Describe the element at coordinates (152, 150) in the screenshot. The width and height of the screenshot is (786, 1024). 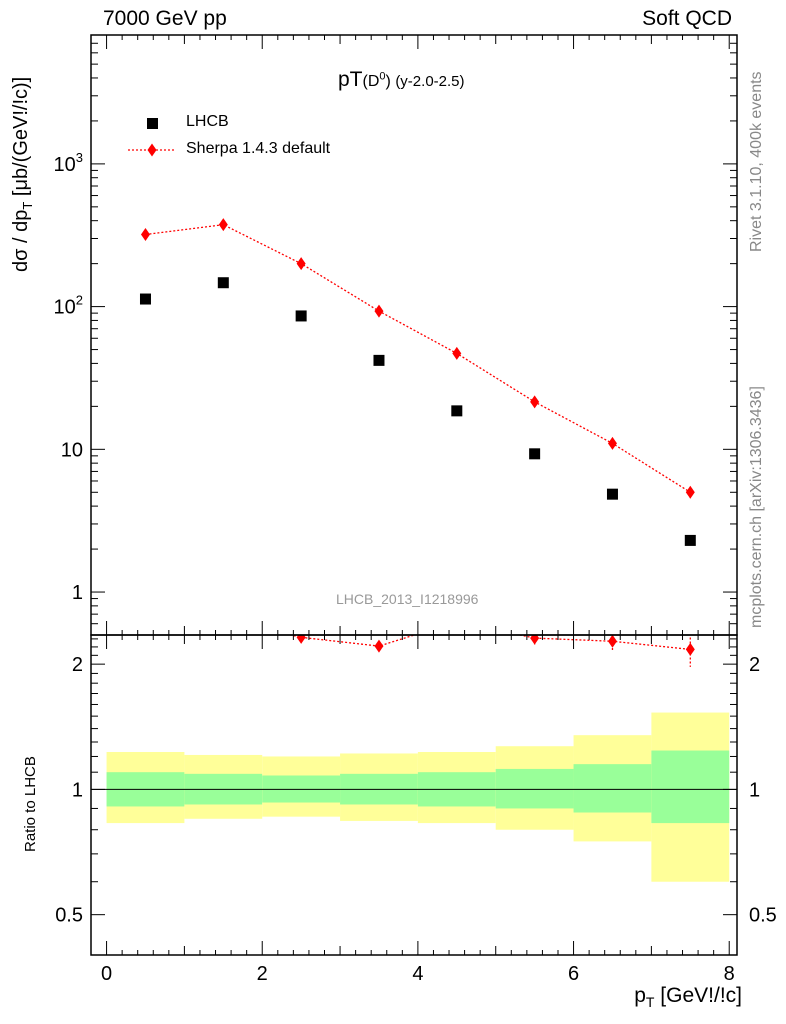
I see `legend-marker-sherpa` at that location.